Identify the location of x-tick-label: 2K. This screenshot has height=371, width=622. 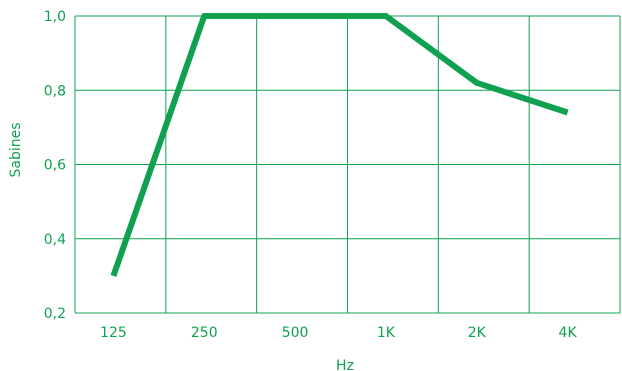
(477, 333).